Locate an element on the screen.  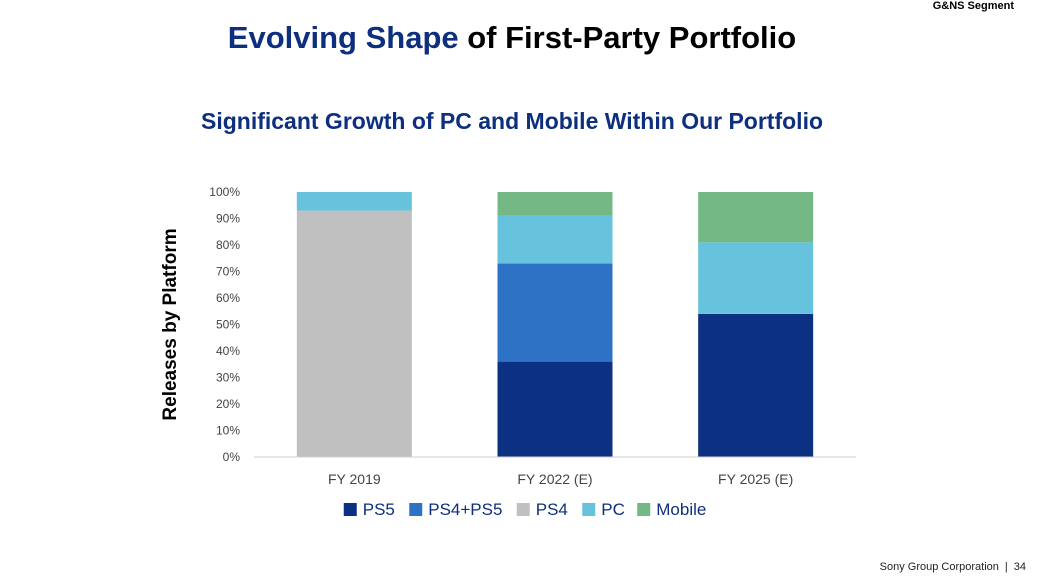
x-tick-label: FY 2019 is located at coordinates (354, 479).